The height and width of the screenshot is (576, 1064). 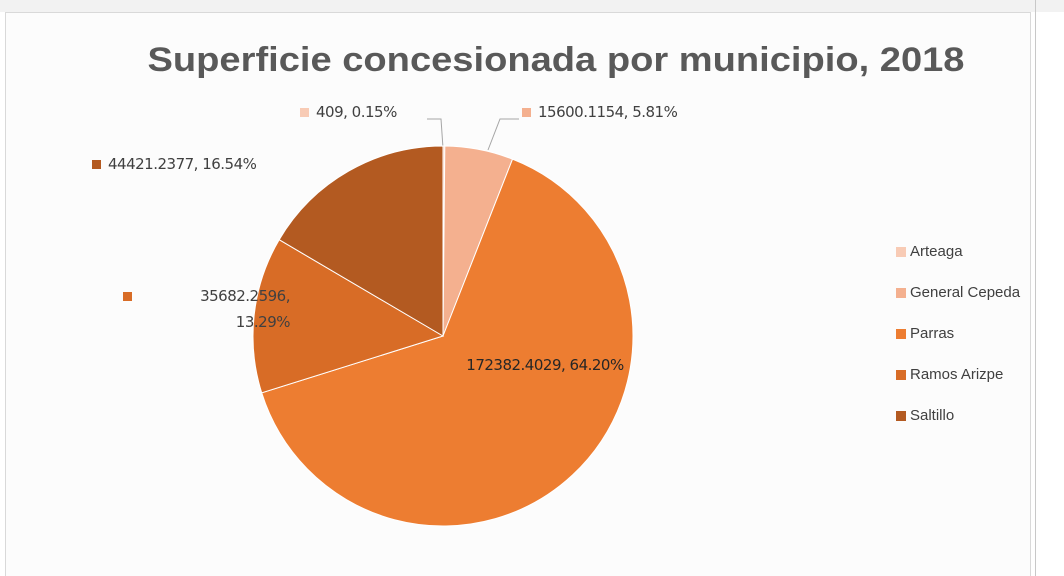 What do you see at coordinates (957, 374) in the screenshot?
I see `legend-label: Ramos Arizpe` at bounding box center [957, 374].